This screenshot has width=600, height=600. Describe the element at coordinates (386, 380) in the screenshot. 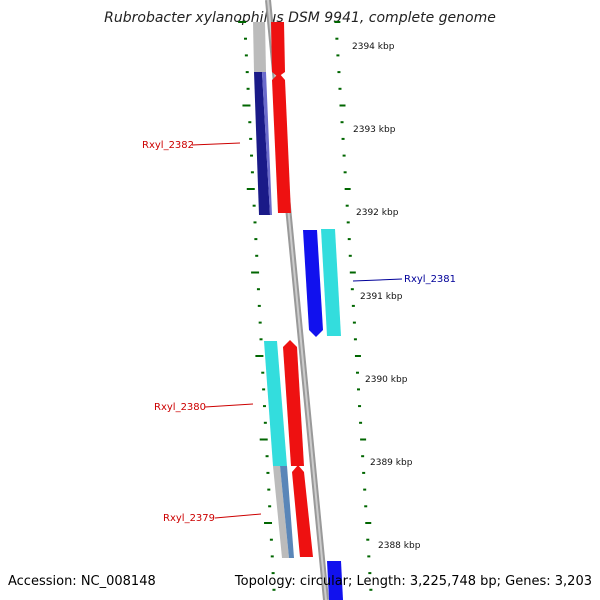

I see `ruler-label-2390: 2390 kbp` at that location.